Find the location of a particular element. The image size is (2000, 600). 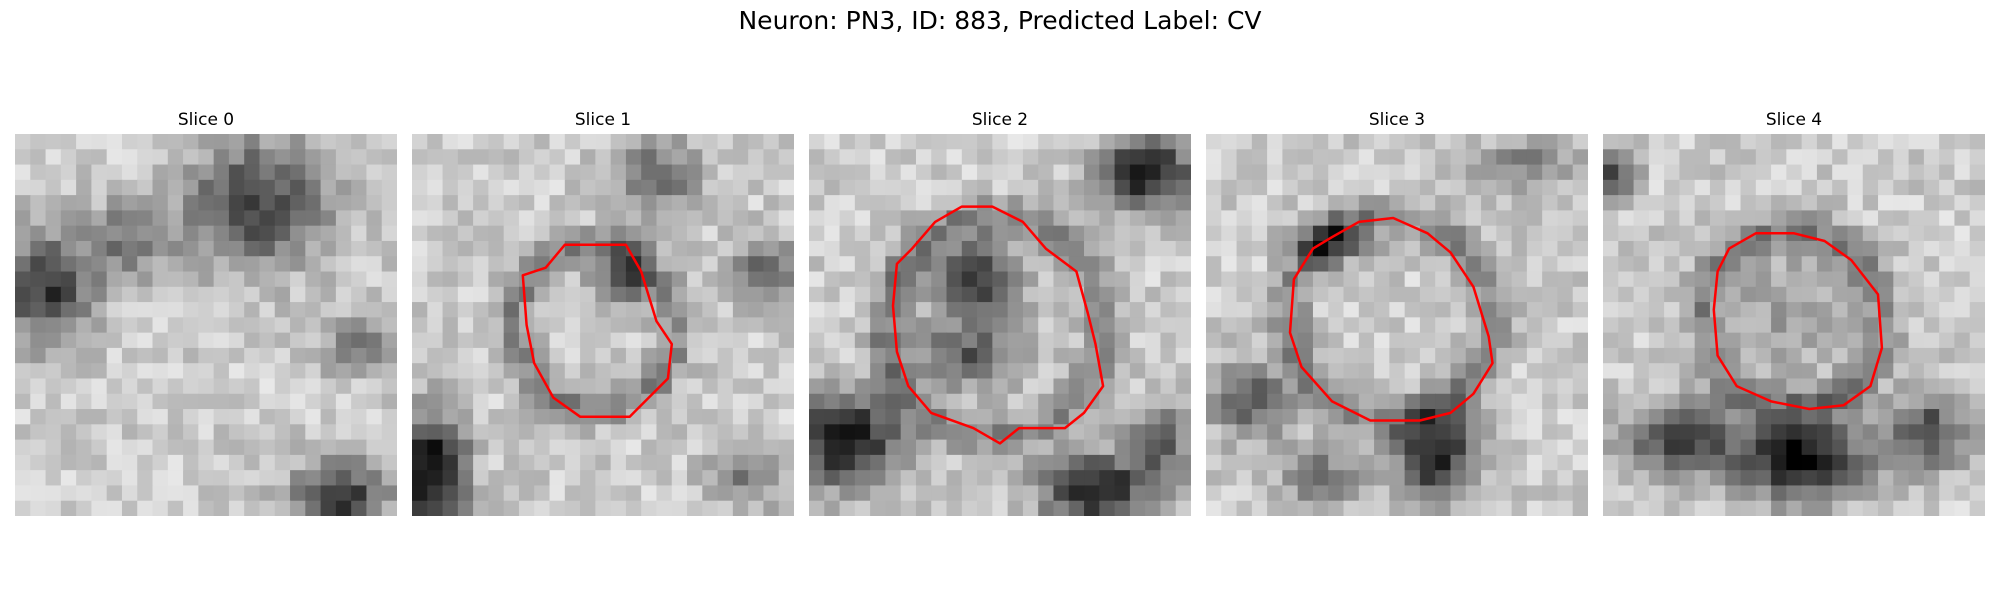

slice-title-0: Slice 0 is located at coordinates (206, 120).